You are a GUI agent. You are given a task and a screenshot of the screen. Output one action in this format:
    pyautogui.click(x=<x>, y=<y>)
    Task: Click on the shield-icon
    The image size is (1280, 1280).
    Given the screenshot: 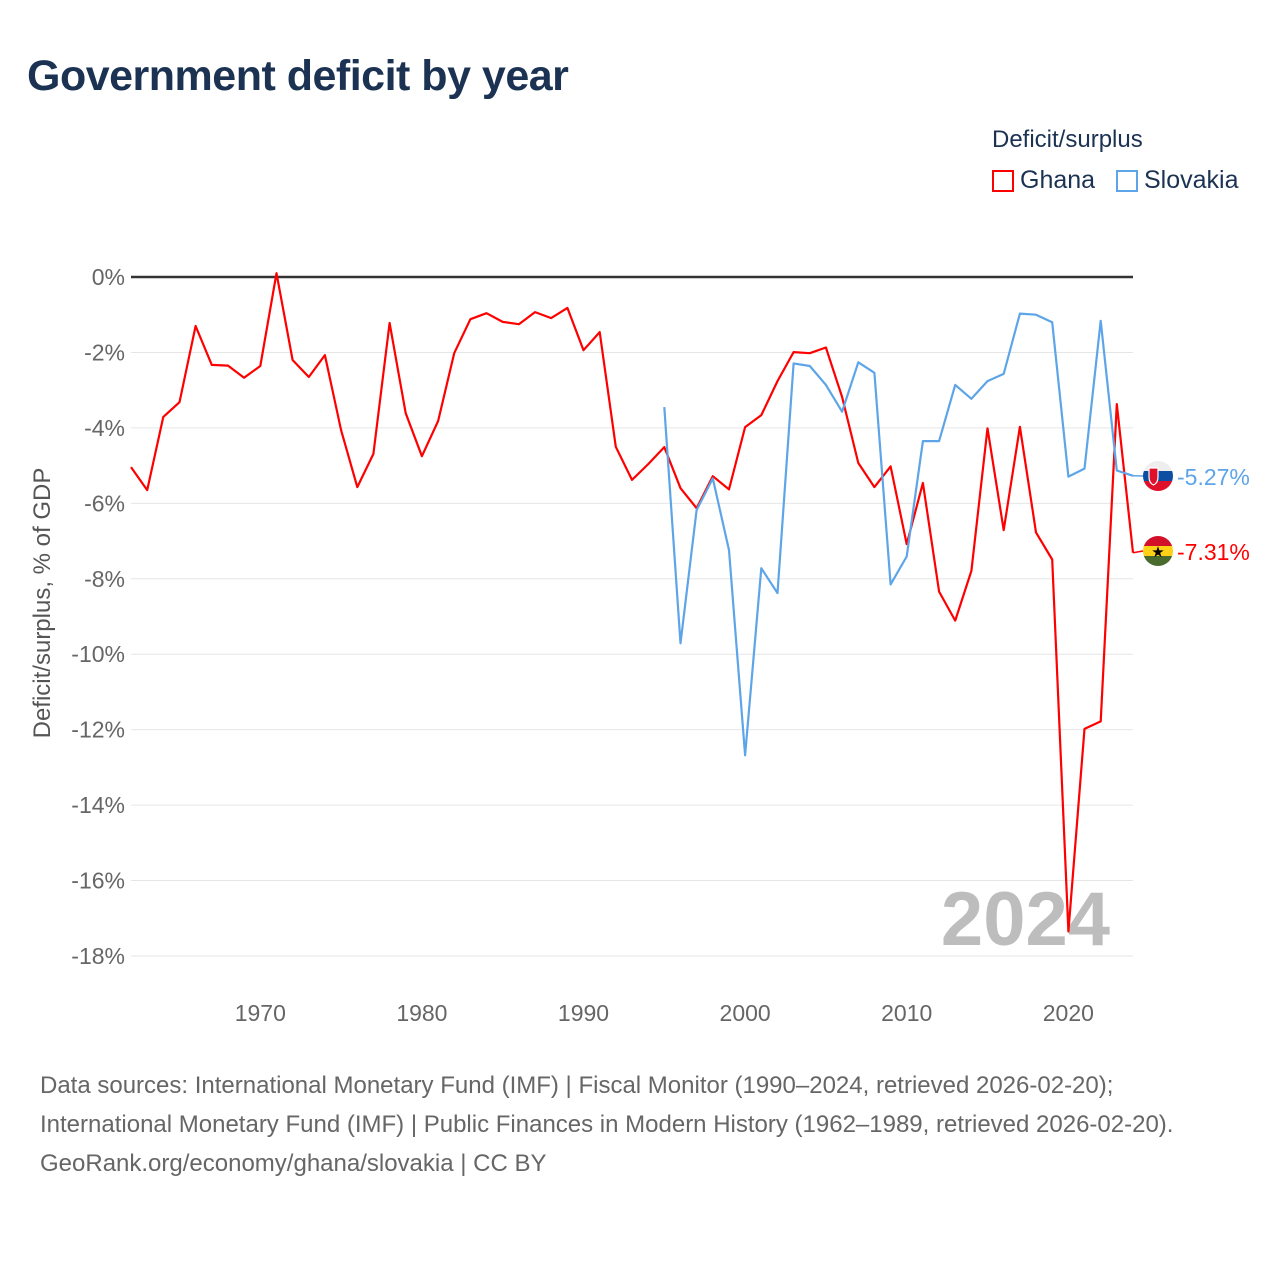 What is the action you would take?
    pyautogui.click(x=1153, y=476)
    